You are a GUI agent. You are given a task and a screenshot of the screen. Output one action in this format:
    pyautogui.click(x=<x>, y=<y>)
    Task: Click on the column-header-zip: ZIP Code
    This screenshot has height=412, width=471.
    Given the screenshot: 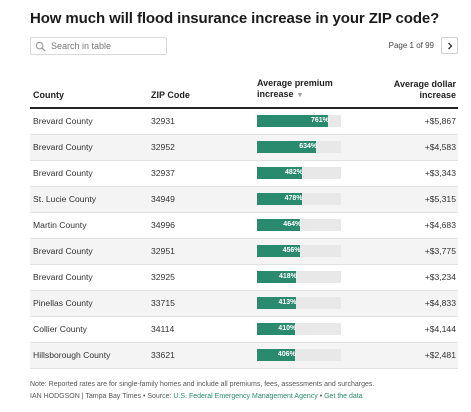 What is the action you would take?
    pyautogui.click(x=201, y=89)
    